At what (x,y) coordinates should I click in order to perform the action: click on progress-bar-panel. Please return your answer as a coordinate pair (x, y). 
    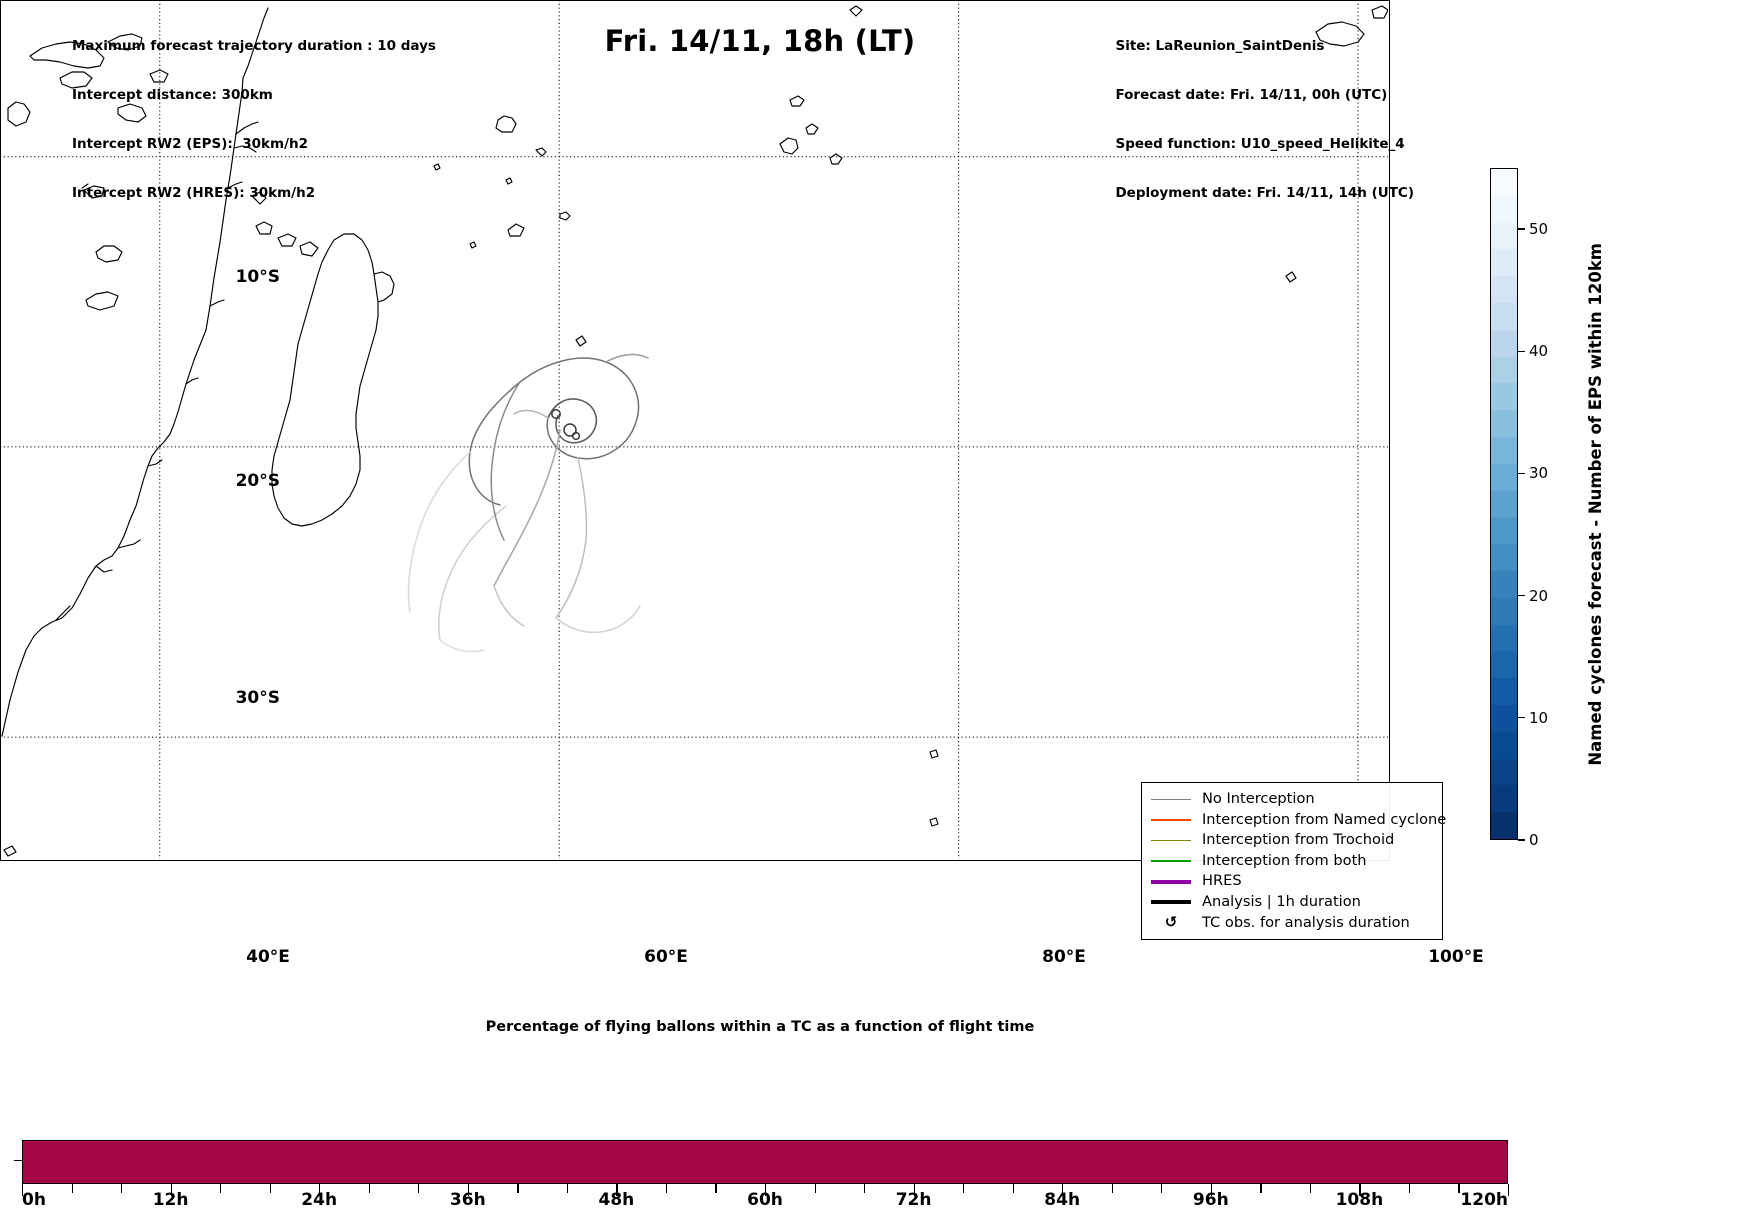
    Looking at the image, I should click on (765, 1162).